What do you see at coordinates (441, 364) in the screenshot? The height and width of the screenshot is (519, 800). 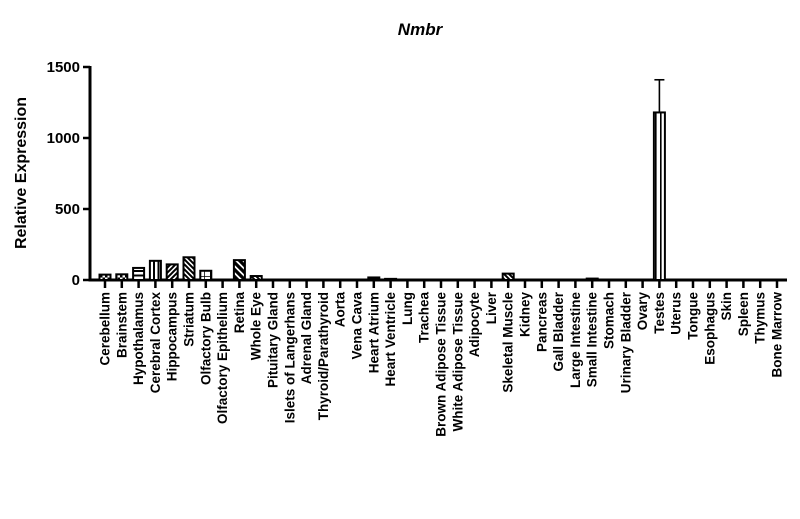 I see `category-label-brown-adipose-tissue: Brown Adipose Tissue` at bounding box center [441, 364].